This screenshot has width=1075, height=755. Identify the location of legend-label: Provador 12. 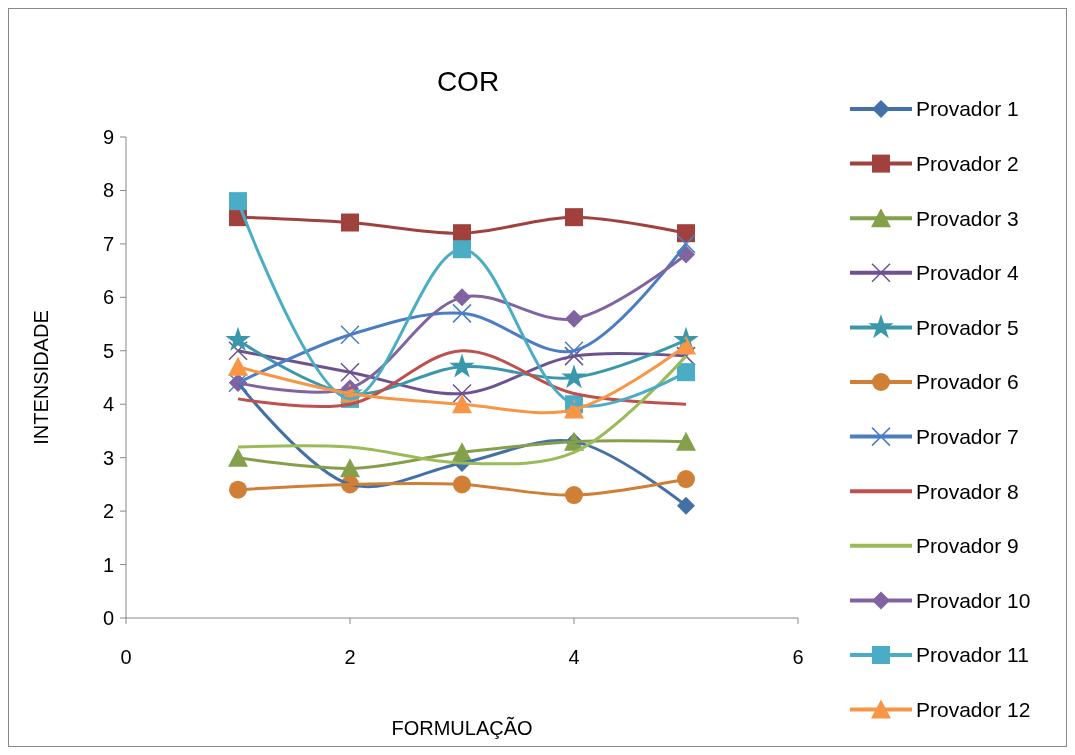
(973, 709).